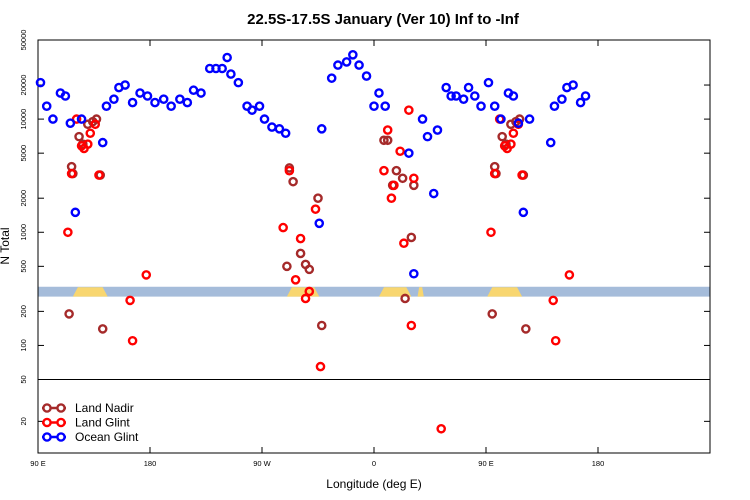 This screenshot has height=500, width=750. What do you see at coordinates (23, 40) in the screenshot?
I see `y-tick-label: 50000` at bounding box center [23, 40].